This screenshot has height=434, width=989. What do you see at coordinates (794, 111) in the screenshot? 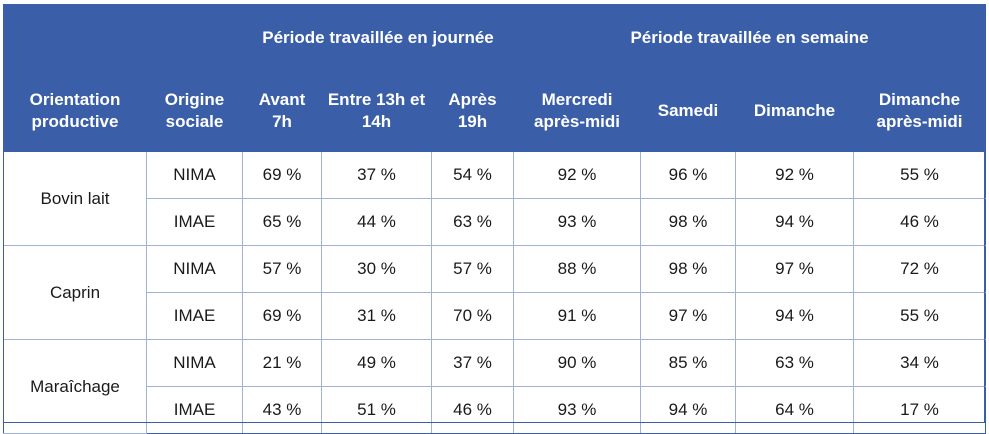
I see `header-sunday: Dimanche` at bounding box center [794, 111].